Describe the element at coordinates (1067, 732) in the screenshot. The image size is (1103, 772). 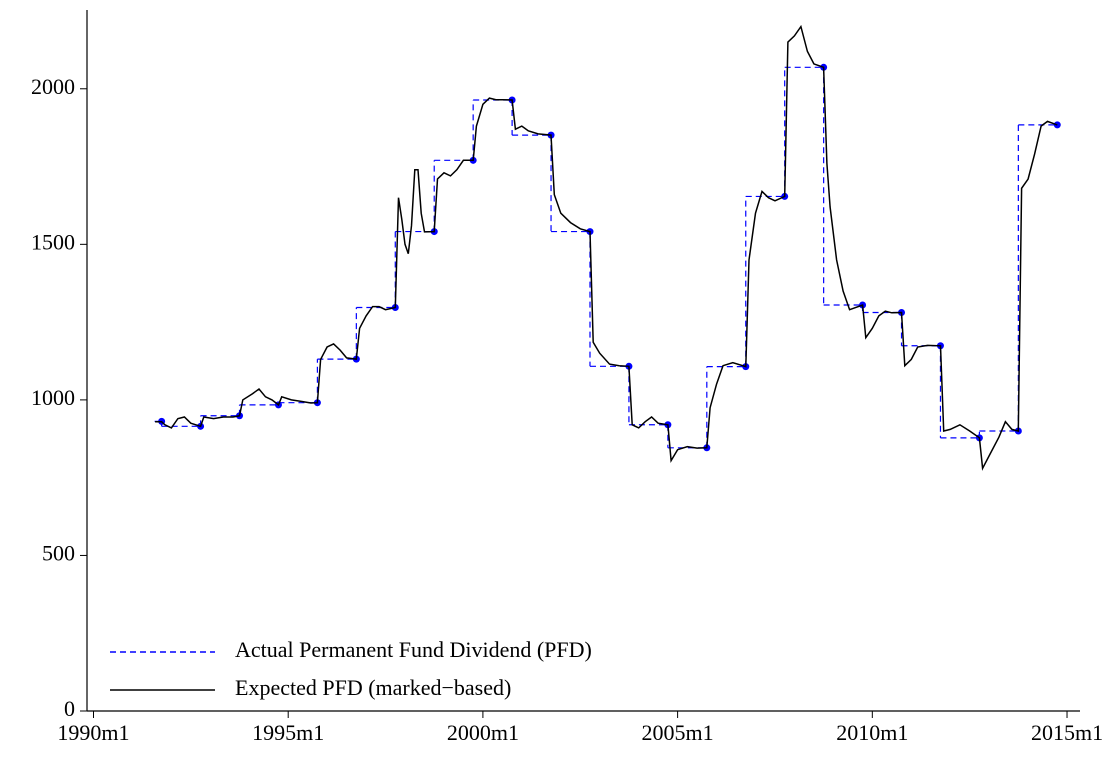
I see `x-tick-label: 2015m1` at that location.